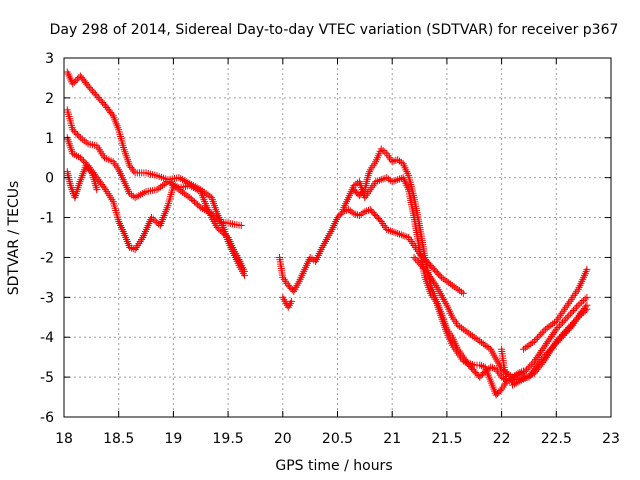  Describe the element at coordinates (14, 238) in the screenshot. I see `y-axis-label: SDTVAR / TECUs` at that location.